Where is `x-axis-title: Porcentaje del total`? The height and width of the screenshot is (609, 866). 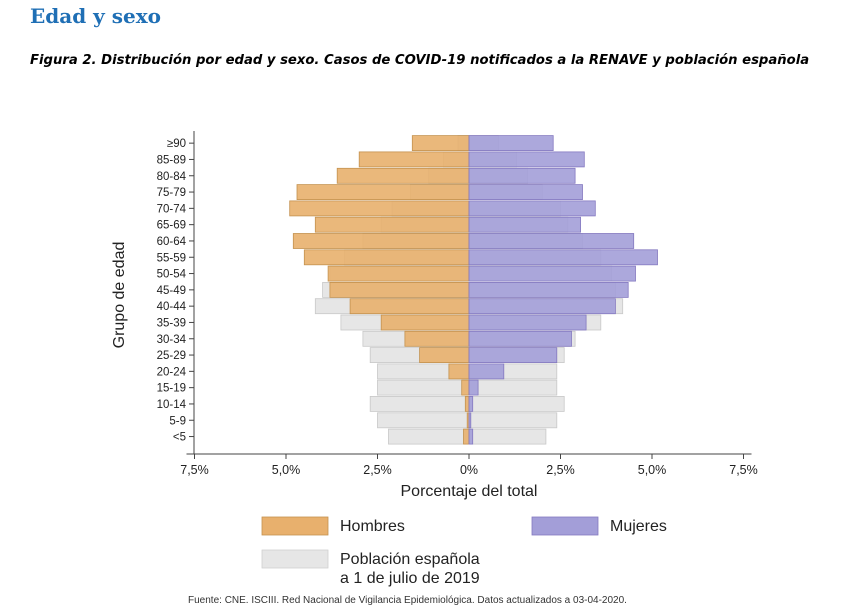
x-axis-title: Porcentaje del total is located at coordinates (469, 491).